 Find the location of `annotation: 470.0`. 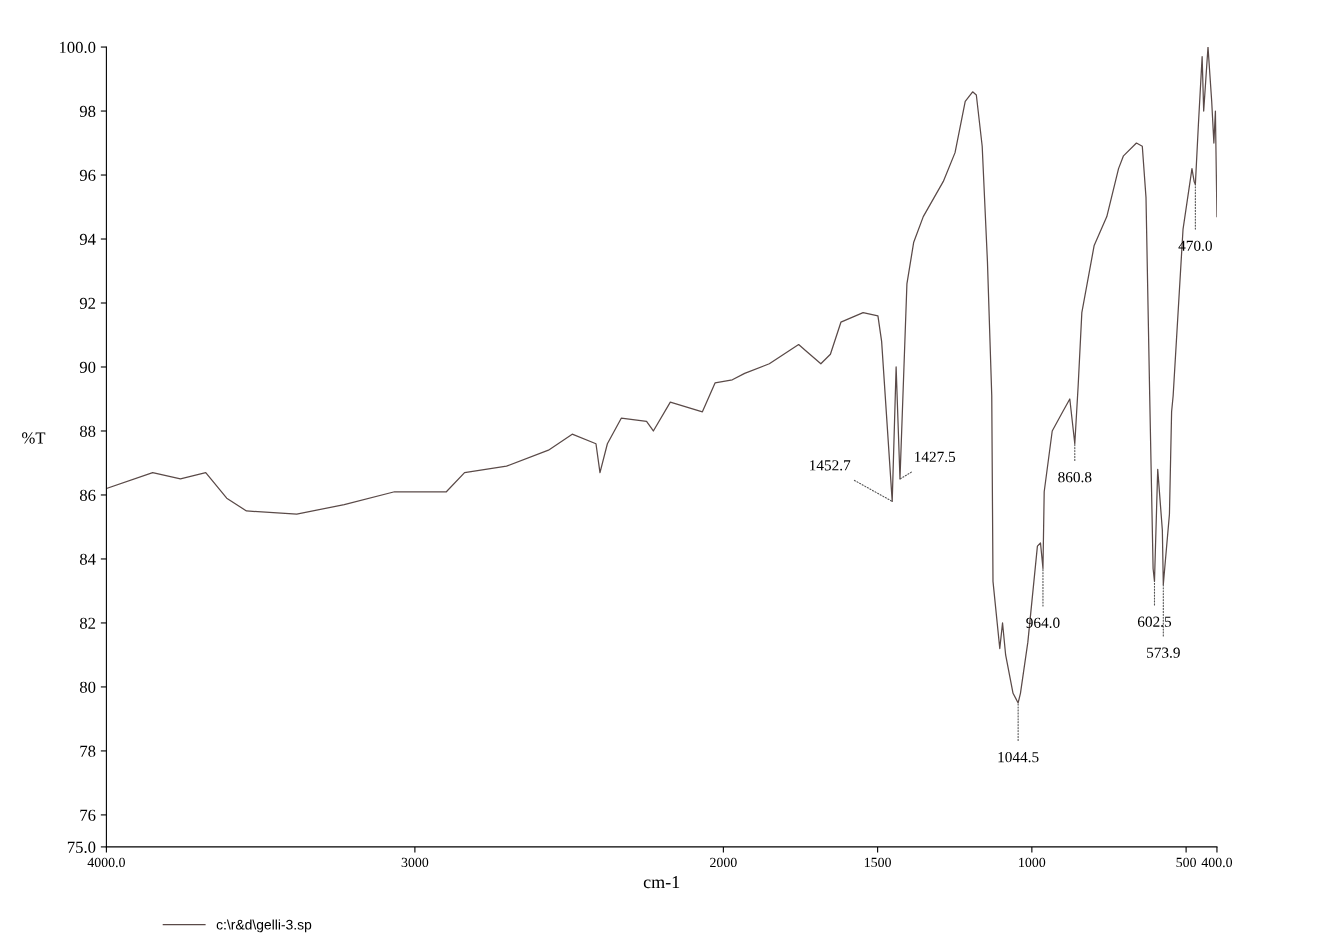

annotation: 470.0 is located at coordinates (1195, 246).